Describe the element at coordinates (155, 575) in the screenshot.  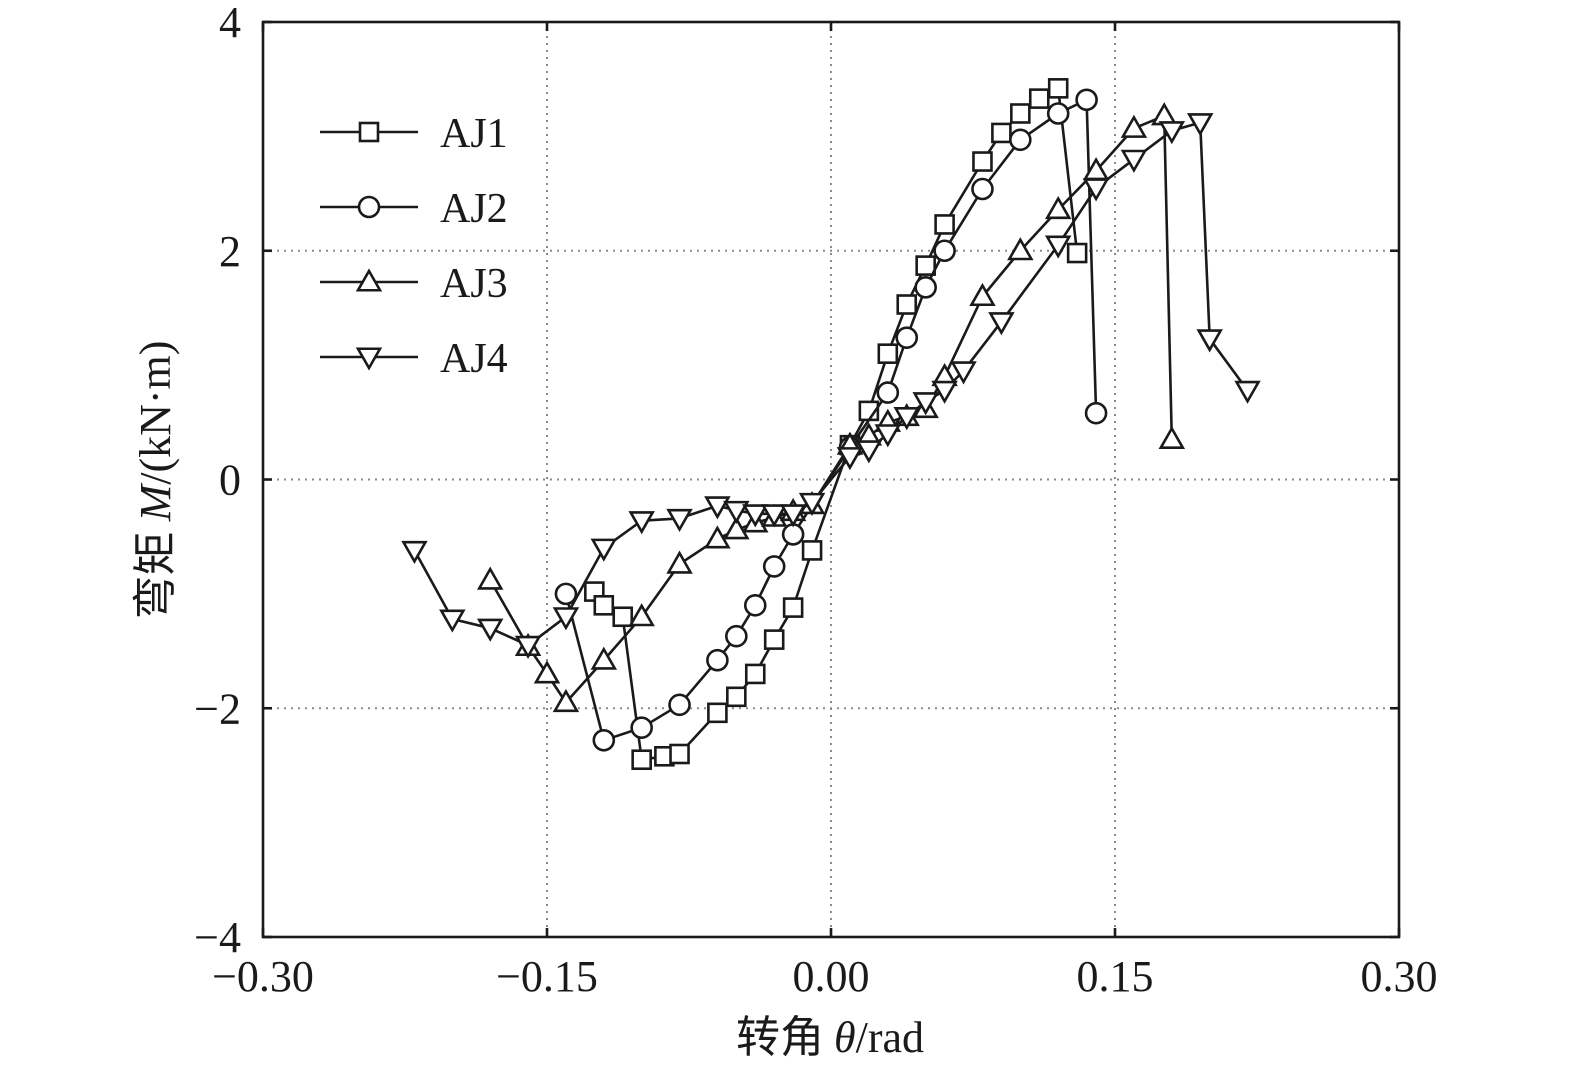
I see `y-axis-title-cjk: 弯矩` at that location.